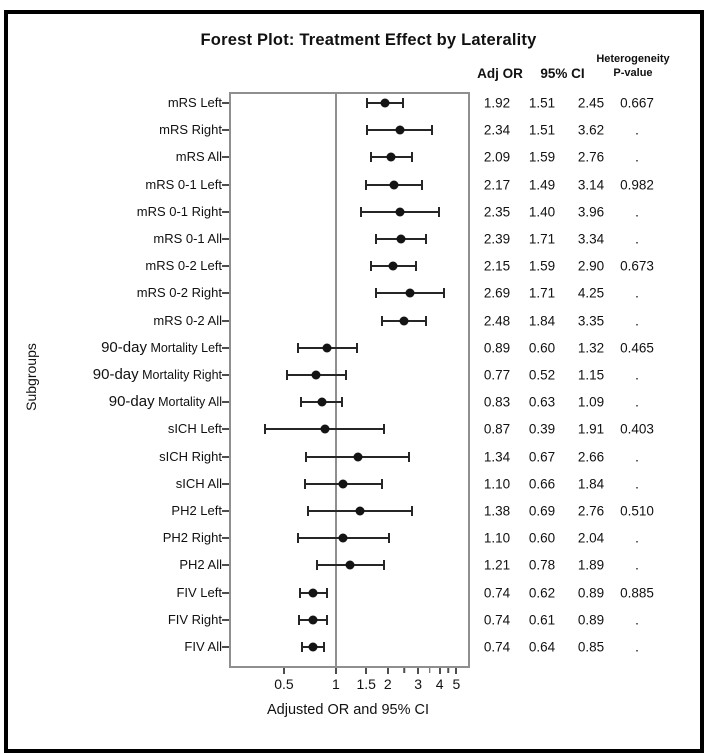  Describe the element at coordinates (591, 212) in the screenshot. I see `ci-high-value: 3.96` at that location.